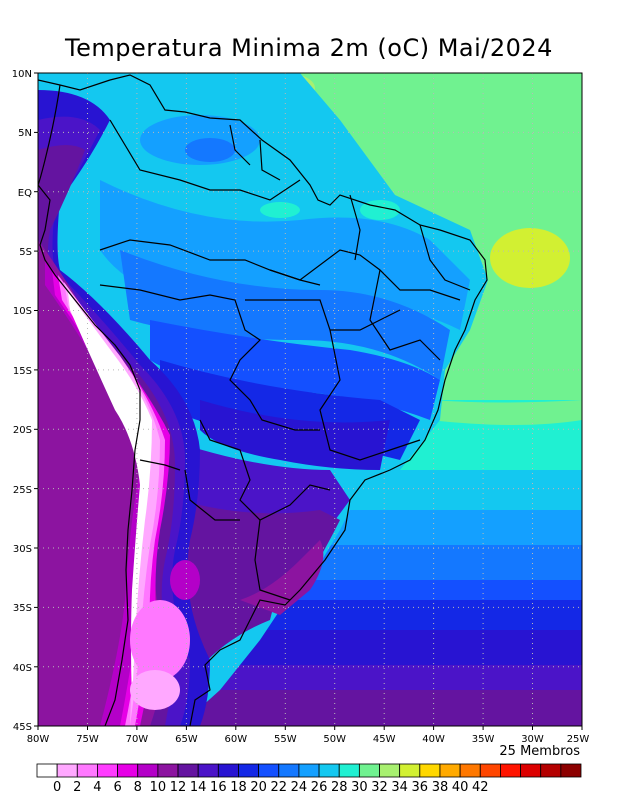 The height and width of the screenshot is (800, 618). Describe the element at coordinates (539, 751) in the screenshot. I see `members-label: 25 Membros` at that location.